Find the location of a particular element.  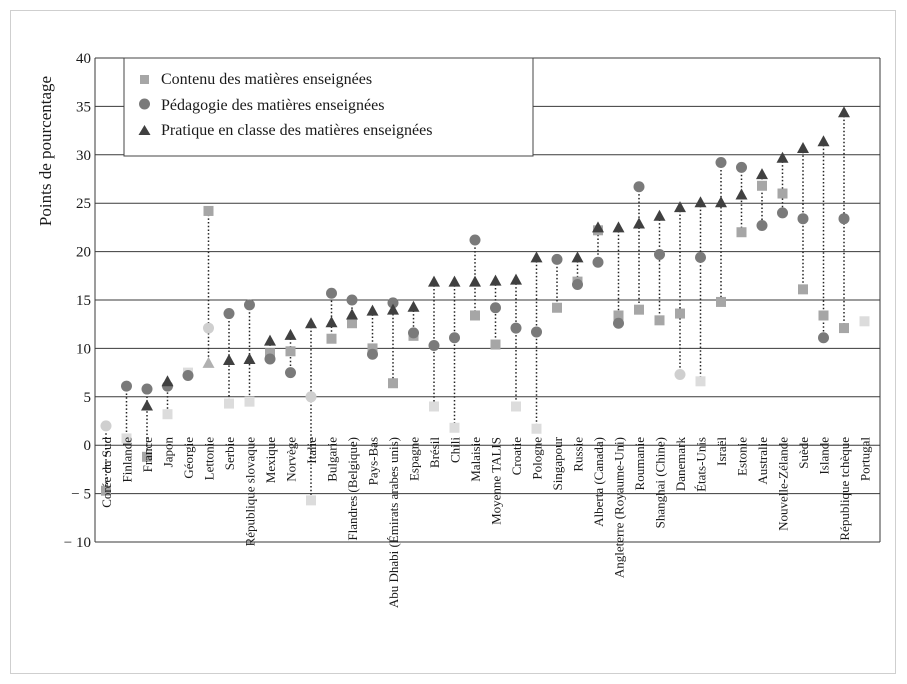

x-tick-label: Lettonie is located at coordinates (209, 459).